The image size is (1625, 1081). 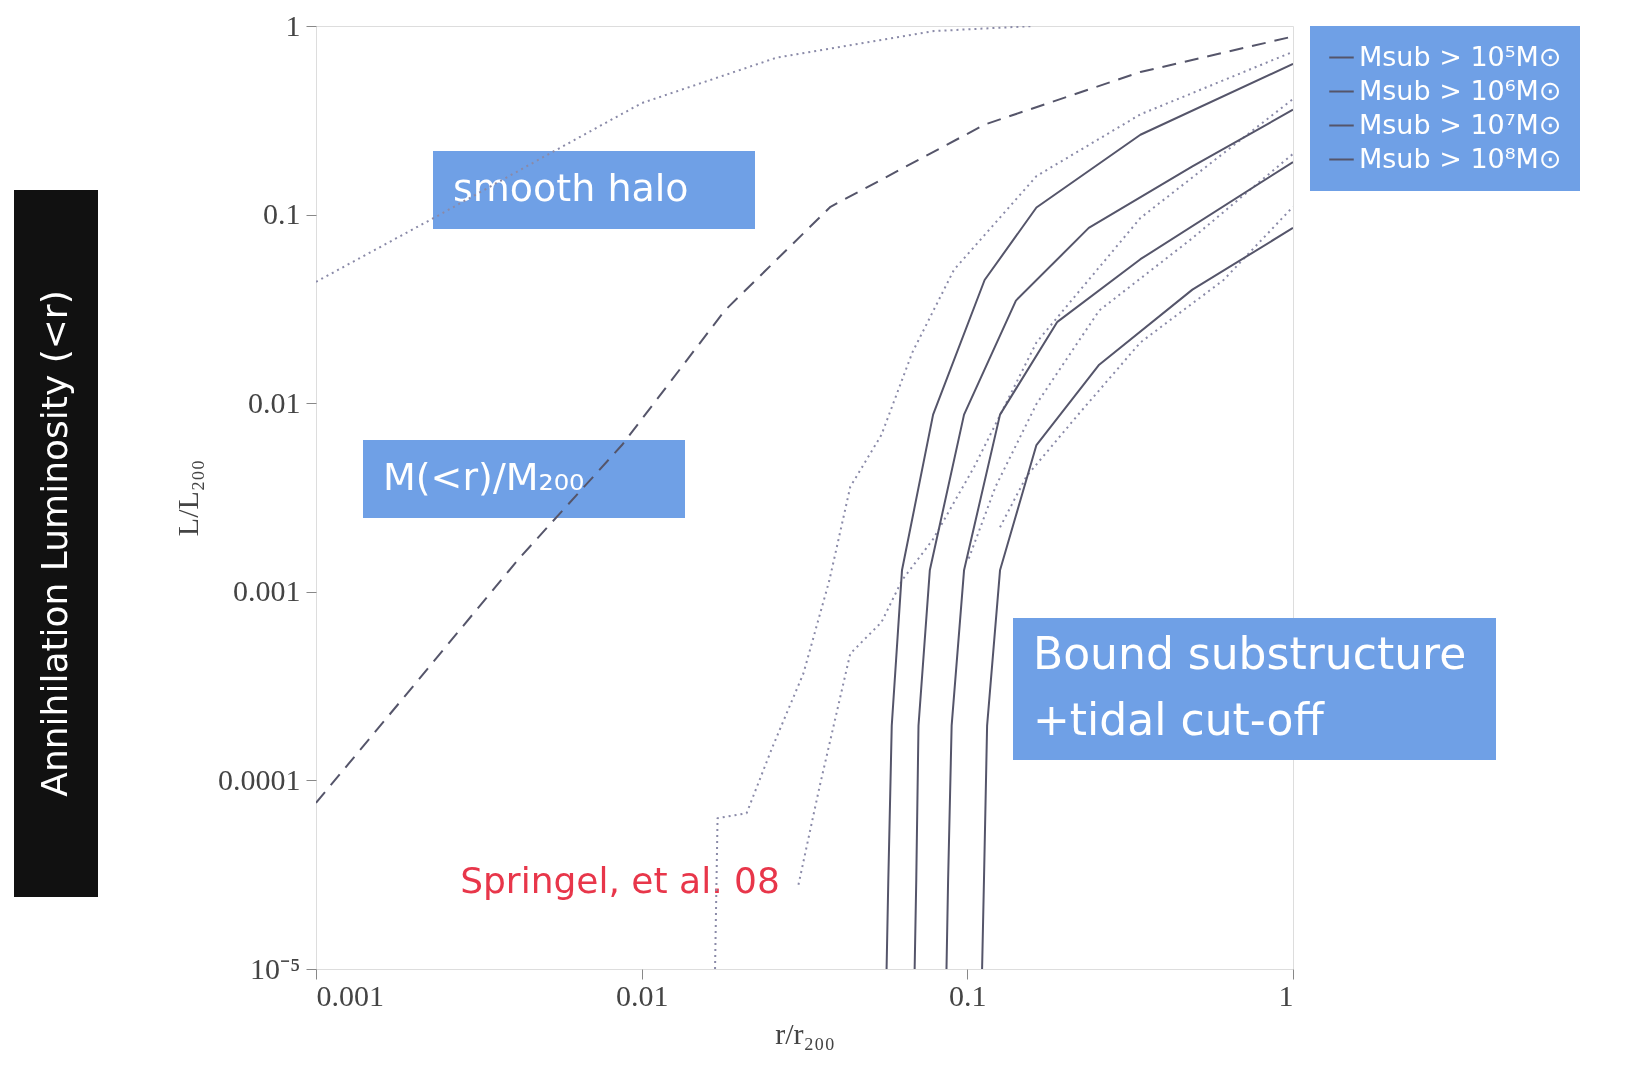 What do you see at coordinates (1250, 686) in the screenshot?
I see `annotation: Bound substructure +tidal cut-off` at bounding box center [1250, 686].